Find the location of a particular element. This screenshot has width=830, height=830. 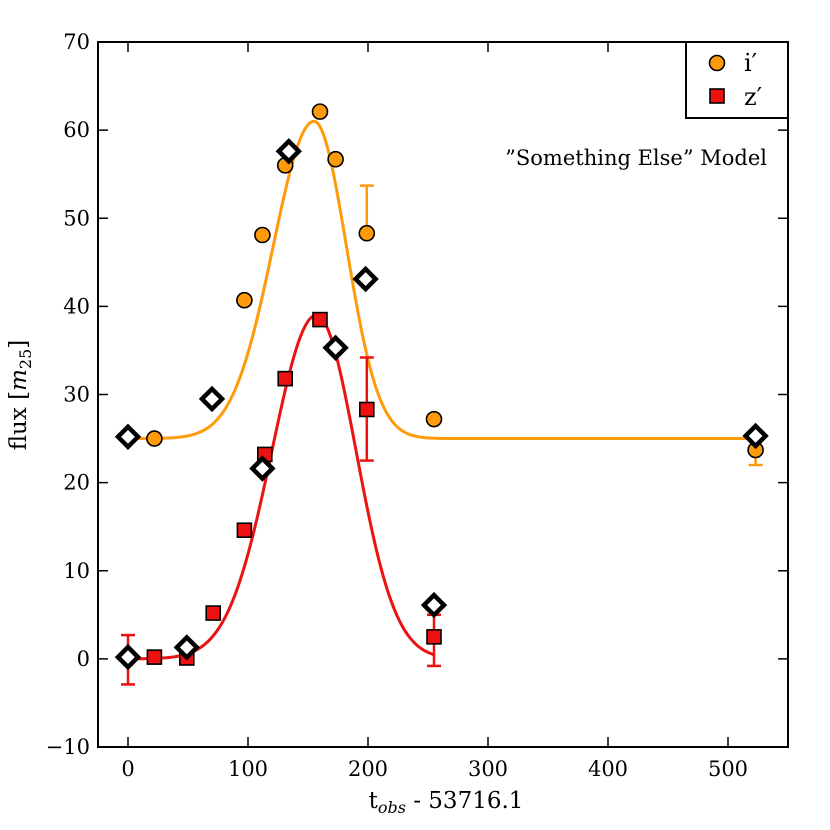

x-tick-label: 100 is located at coordinates (248, 769).